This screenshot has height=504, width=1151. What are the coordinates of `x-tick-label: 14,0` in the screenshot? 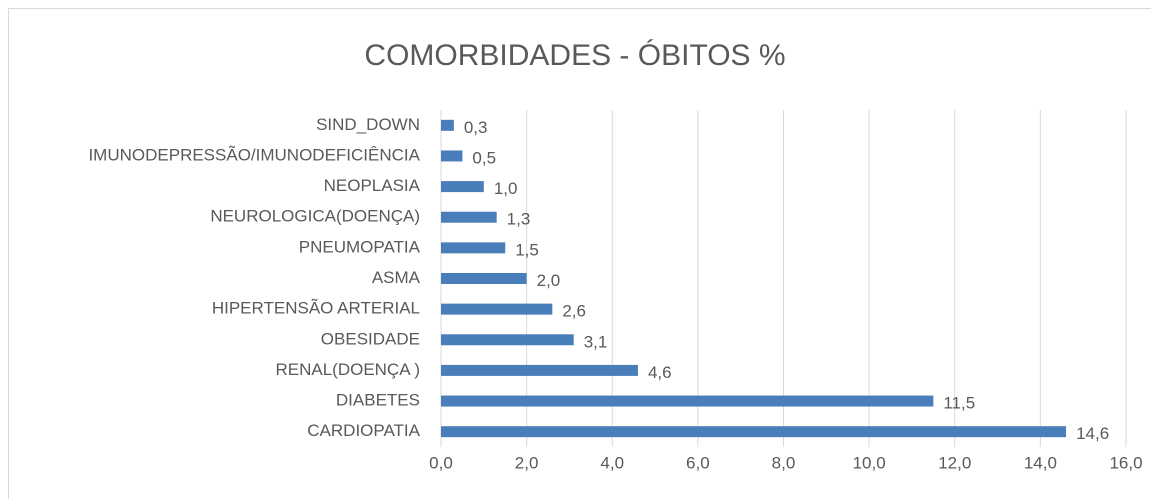 It's located at (1040, 462).